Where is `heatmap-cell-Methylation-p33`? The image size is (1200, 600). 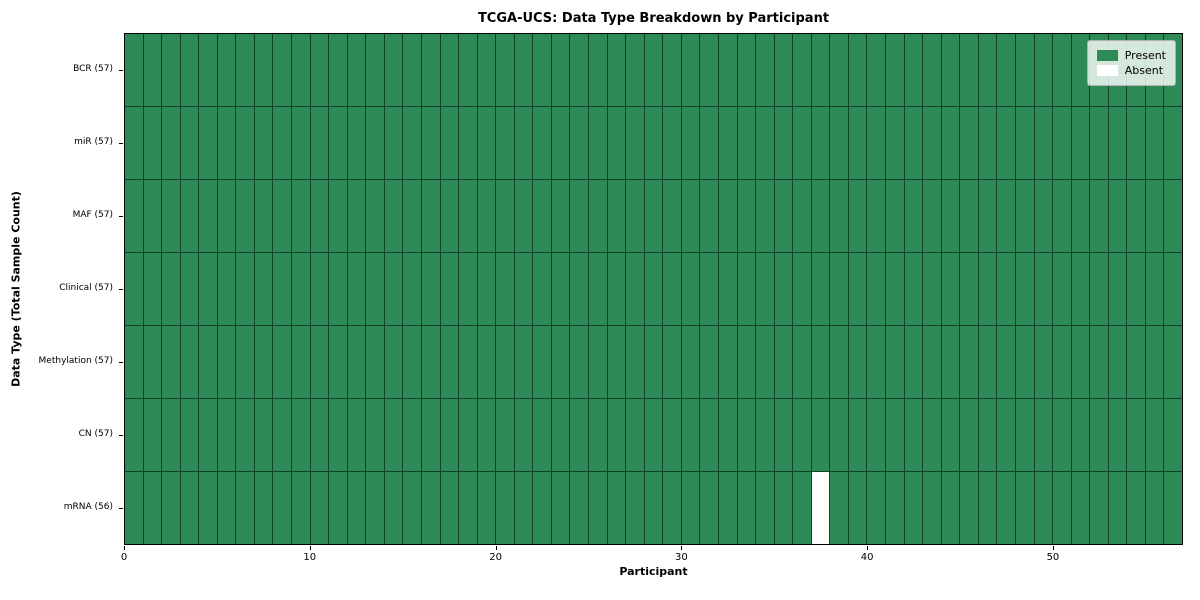 heatmap-cell-Methylation-p33 is located at coordinates (746, 362).